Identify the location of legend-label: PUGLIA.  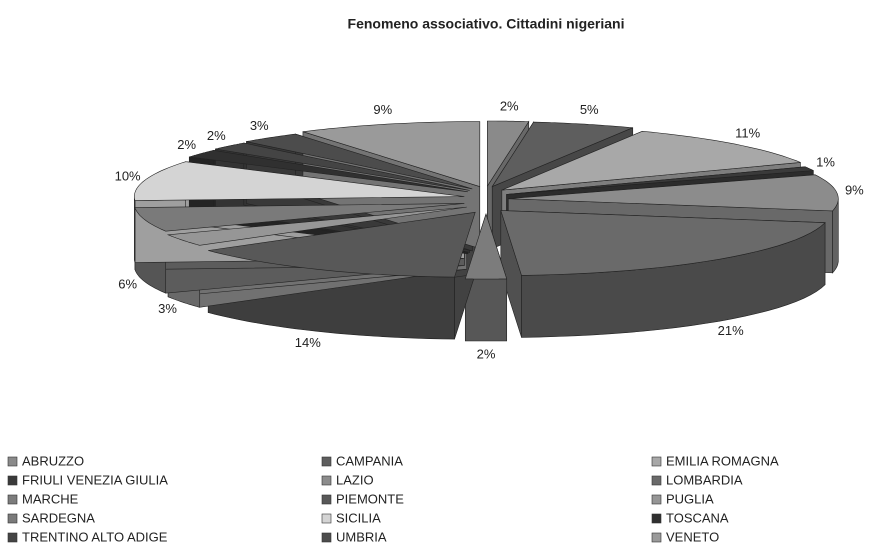
(690, 498).